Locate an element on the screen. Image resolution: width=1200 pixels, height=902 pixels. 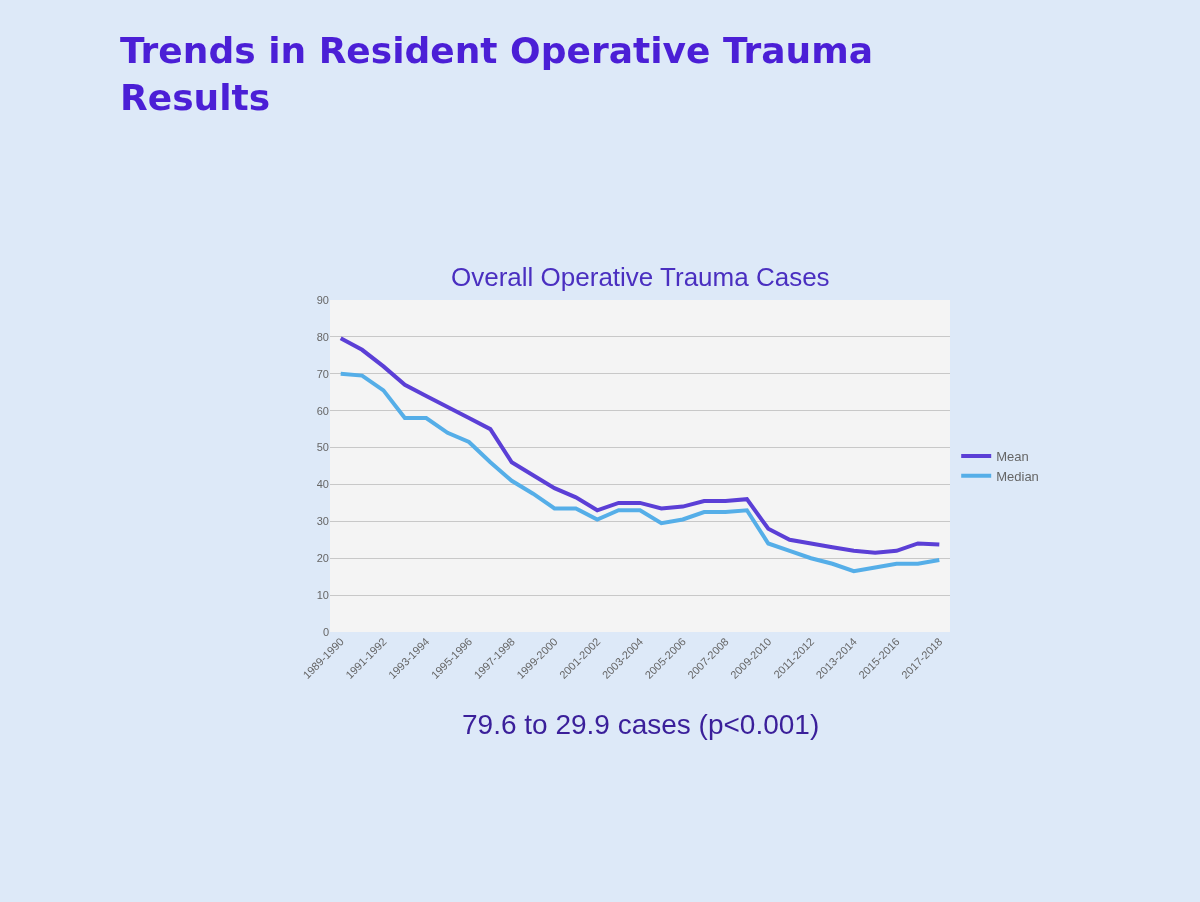
y-tick-label: 90 is located at coordinates (322, 299).